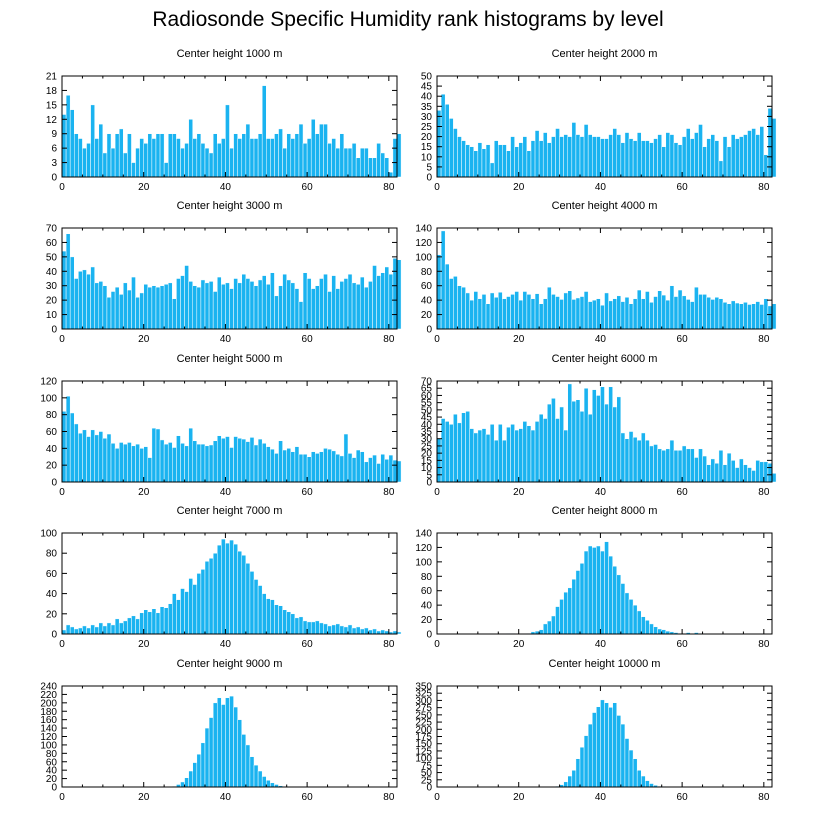 This screenshot has width=816, height=824. I want to click on y-tick-label: 140, so click(423, 534).